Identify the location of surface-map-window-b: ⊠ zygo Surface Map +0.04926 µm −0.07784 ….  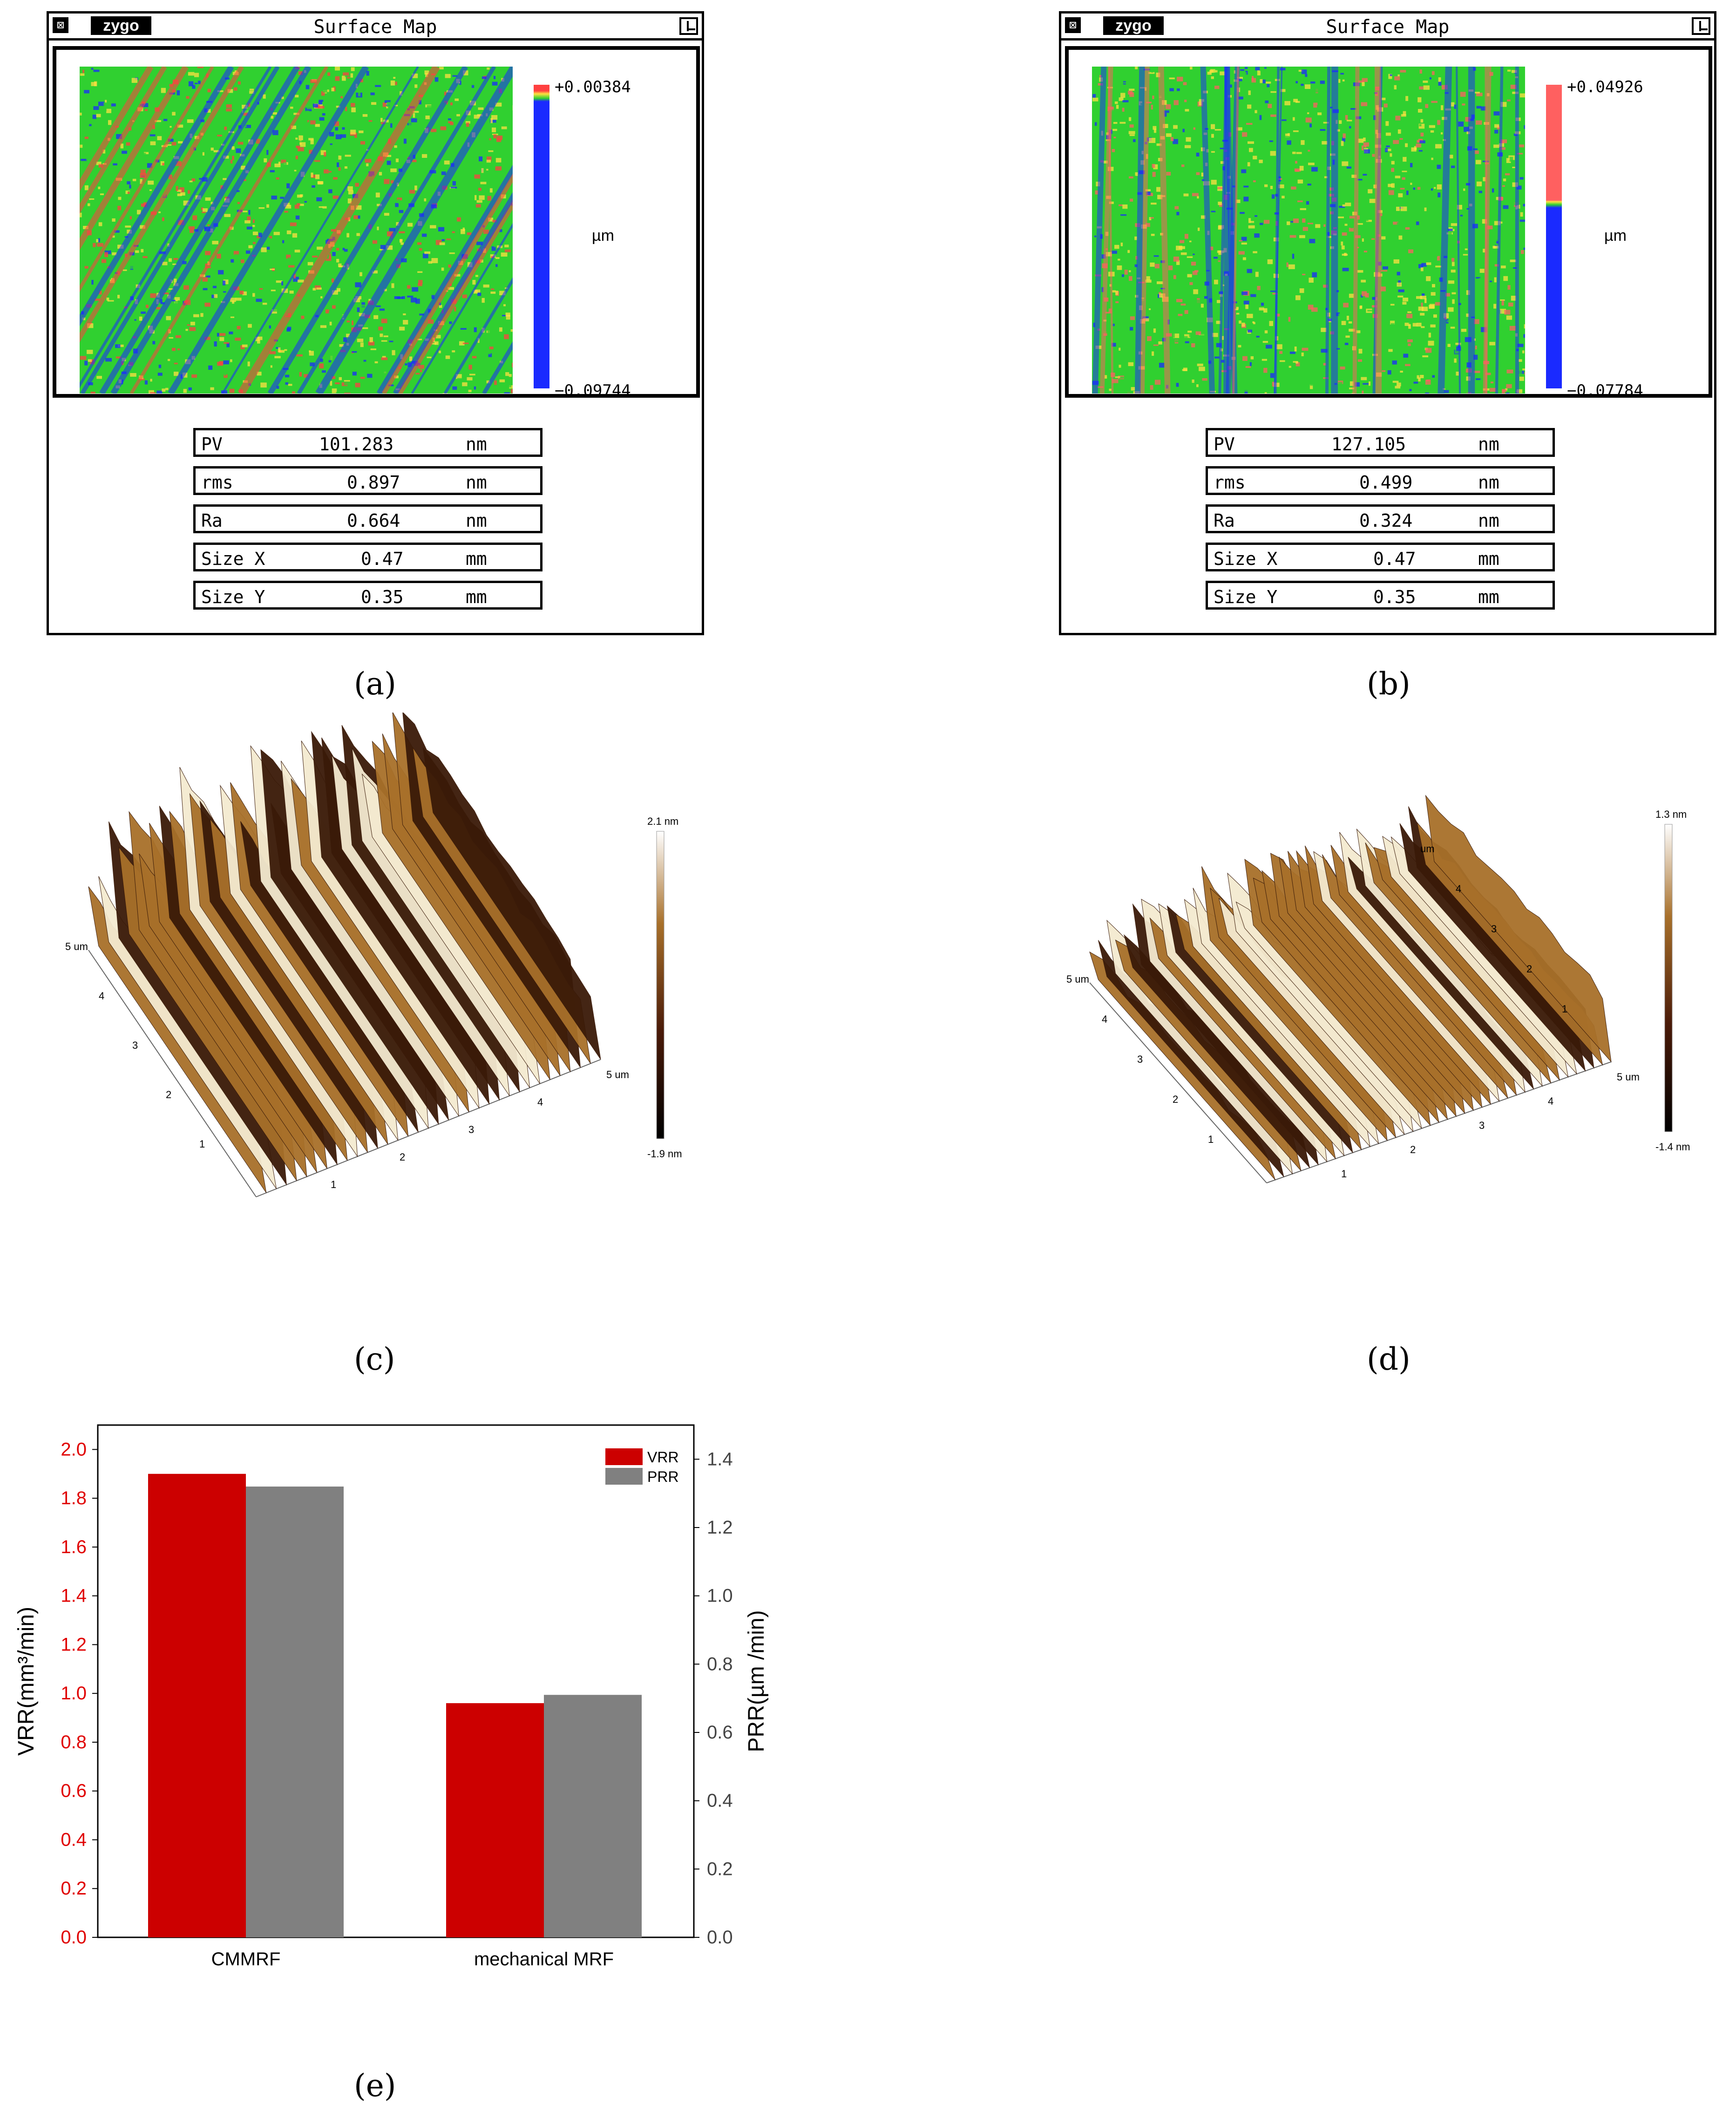
(1387, 323).